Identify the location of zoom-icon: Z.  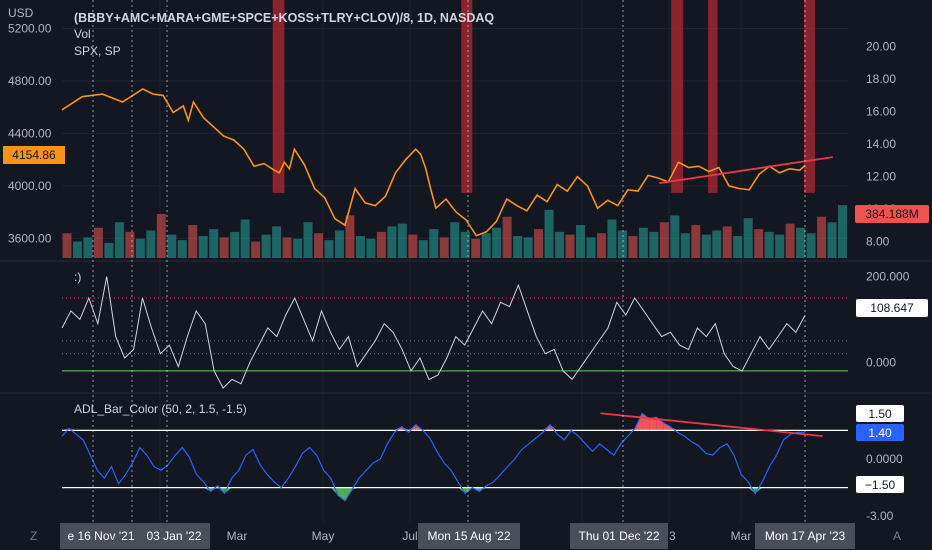
(33, 536).